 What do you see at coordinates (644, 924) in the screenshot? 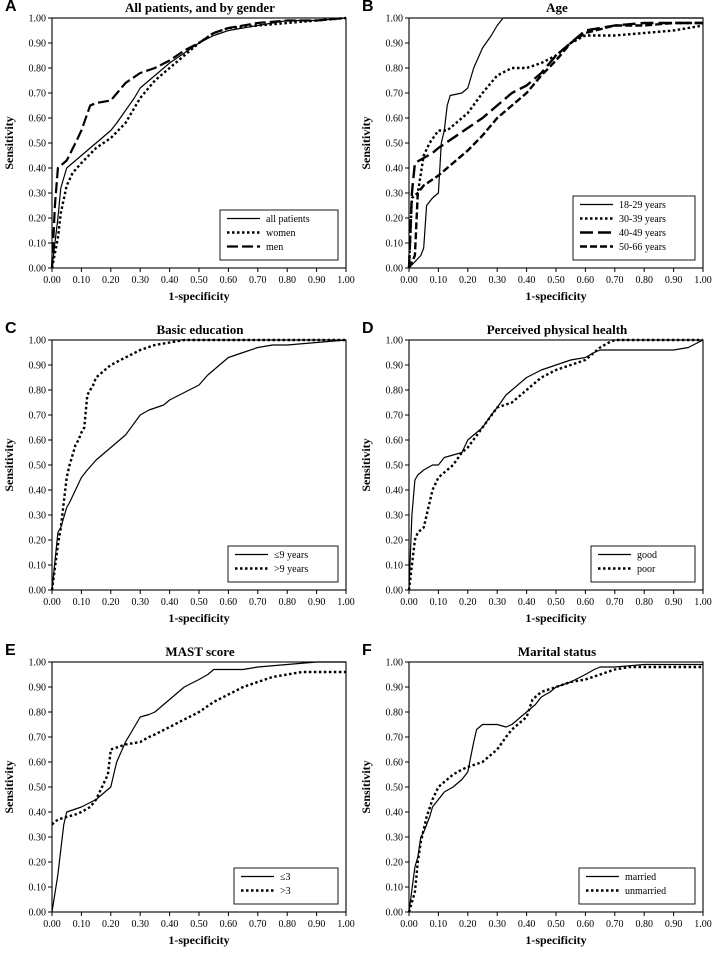
I see `x-tick-label: 0.80` at bounding box center [644, 924].